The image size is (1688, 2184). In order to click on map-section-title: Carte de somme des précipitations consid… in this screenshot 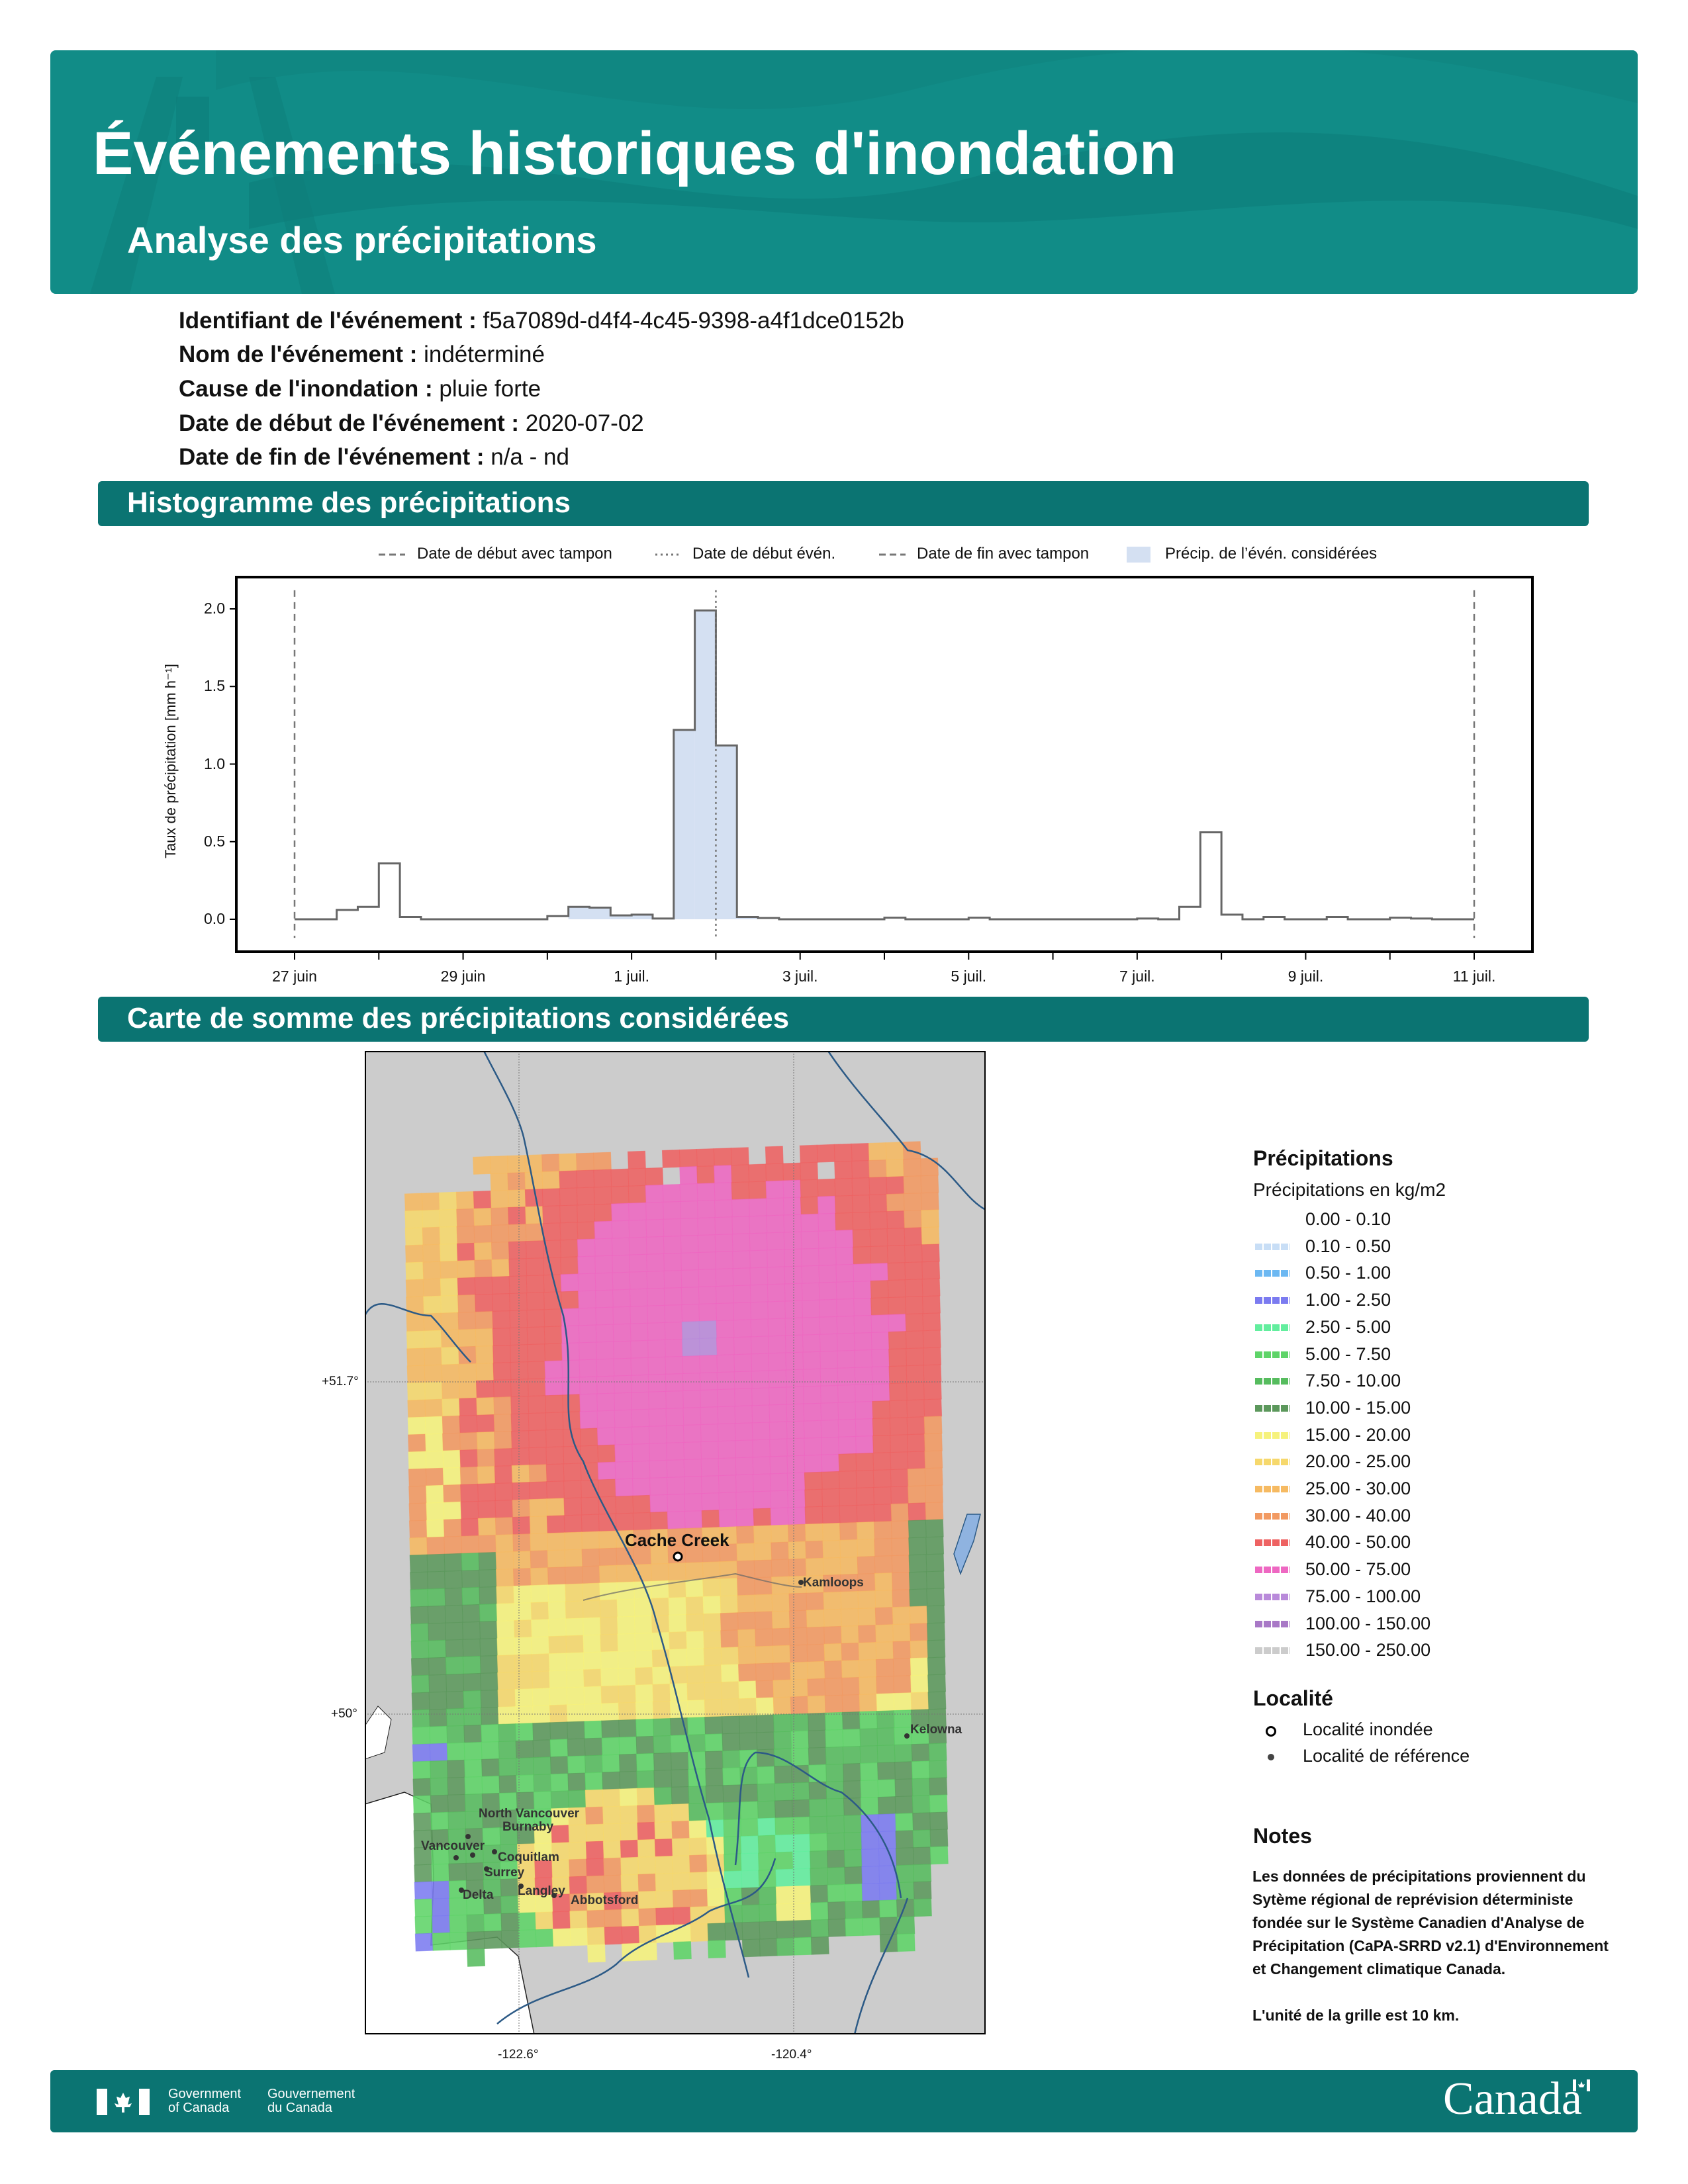, I will do `click(458, 1018)`.